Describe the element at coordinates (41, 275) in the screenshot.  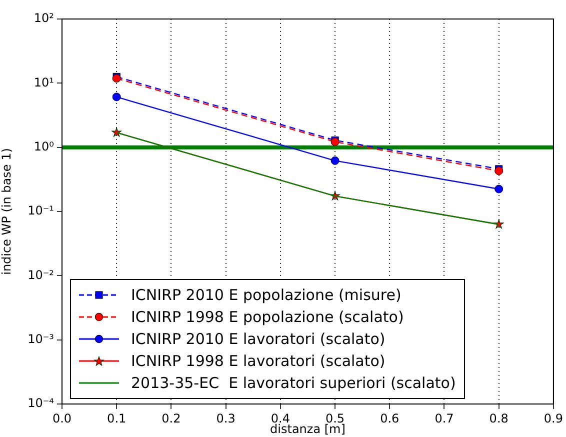
I see `y-tick-label: 10⁻²` at that location.